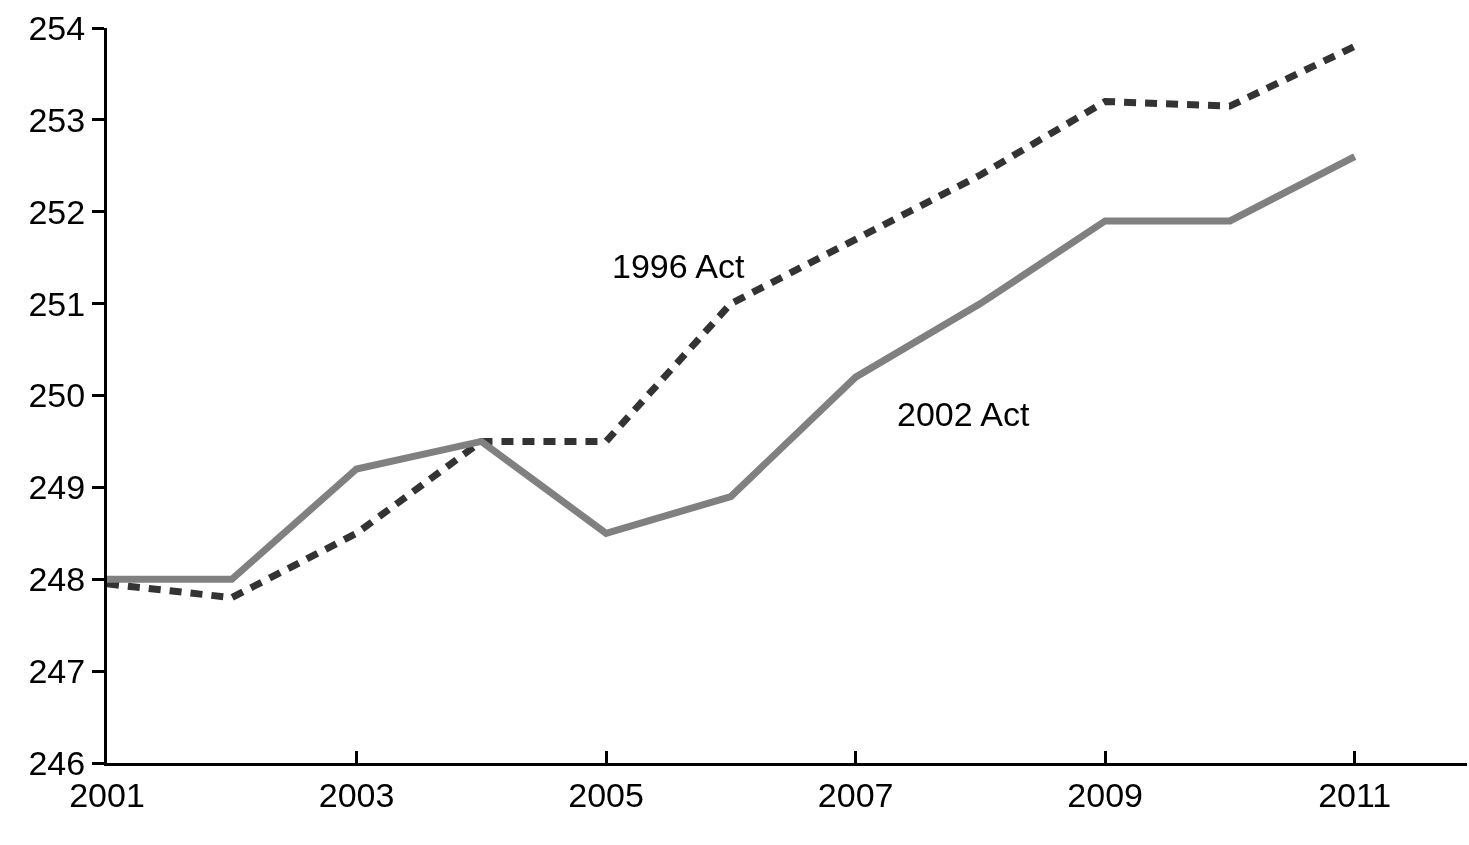 This screenshot has width=1469, height=845. Describe the element at coordinates (57, 211) in the screenshot. I see `y-tick-label: 252` at that location.